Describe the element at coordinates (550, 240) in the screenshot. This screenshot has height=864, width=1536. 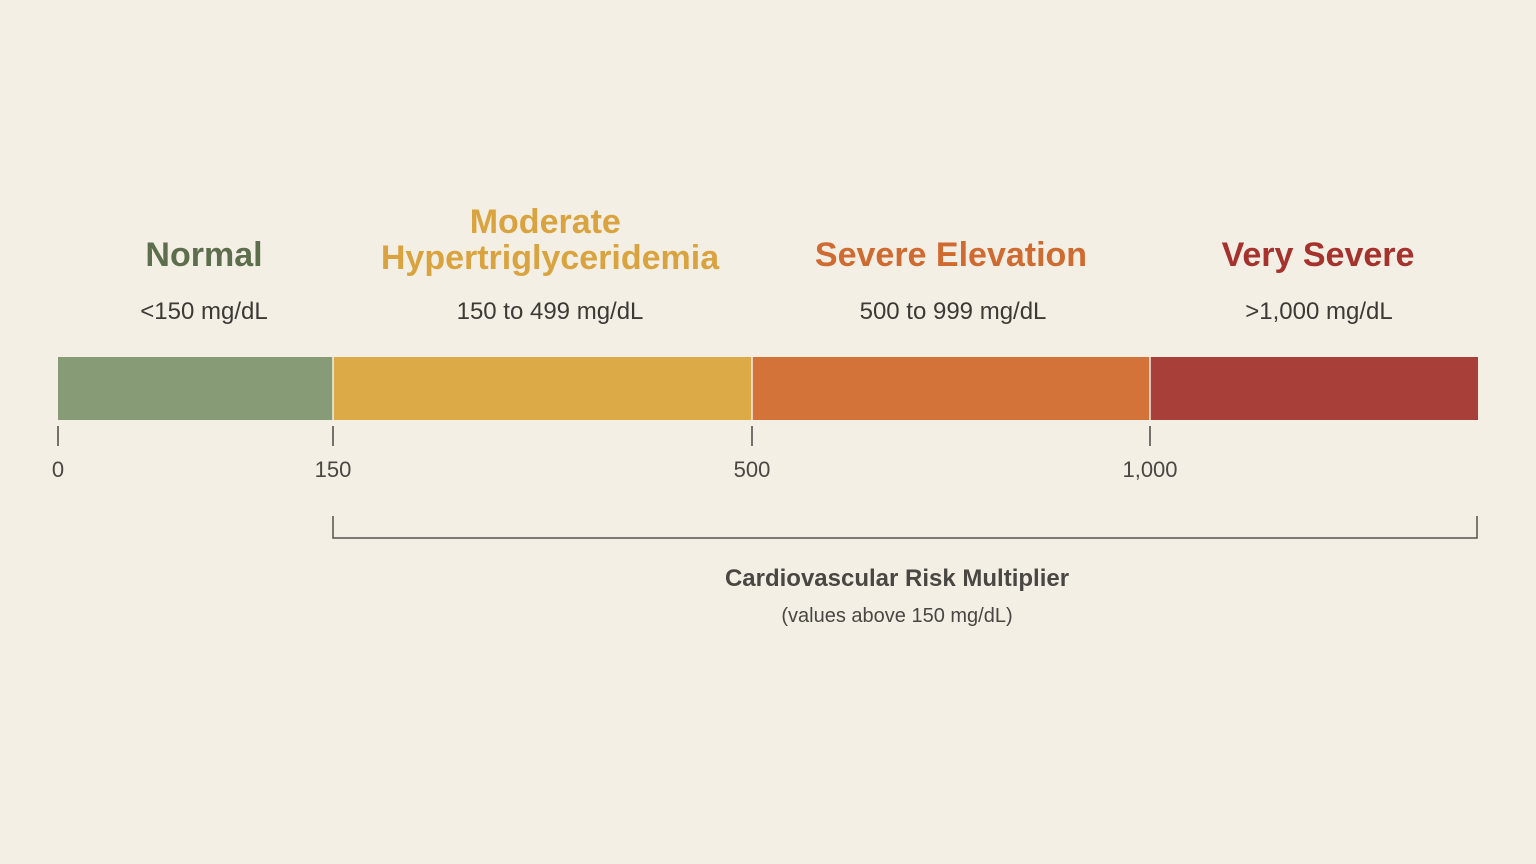
I see `segment-title-moderate: Moderate Hypertriglyceridemia` at that location.